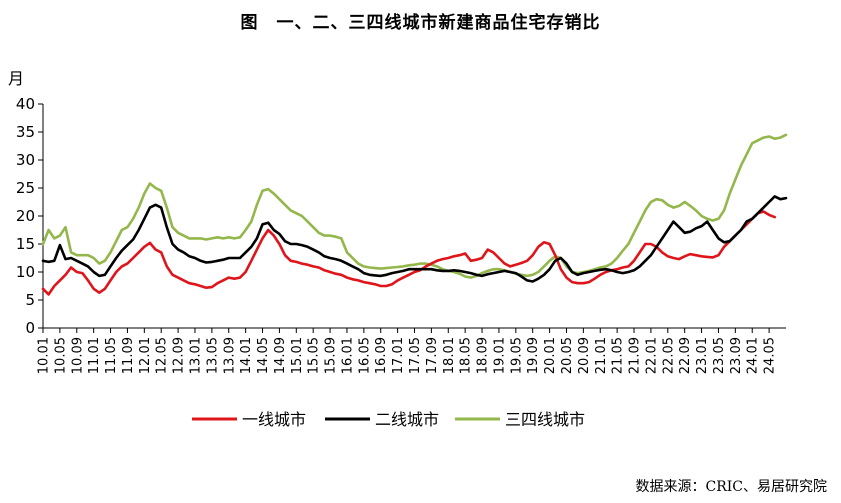 This screenshot has height=503, width=841. I want to click on x-tick-label: 15.09, so click(331, 355).